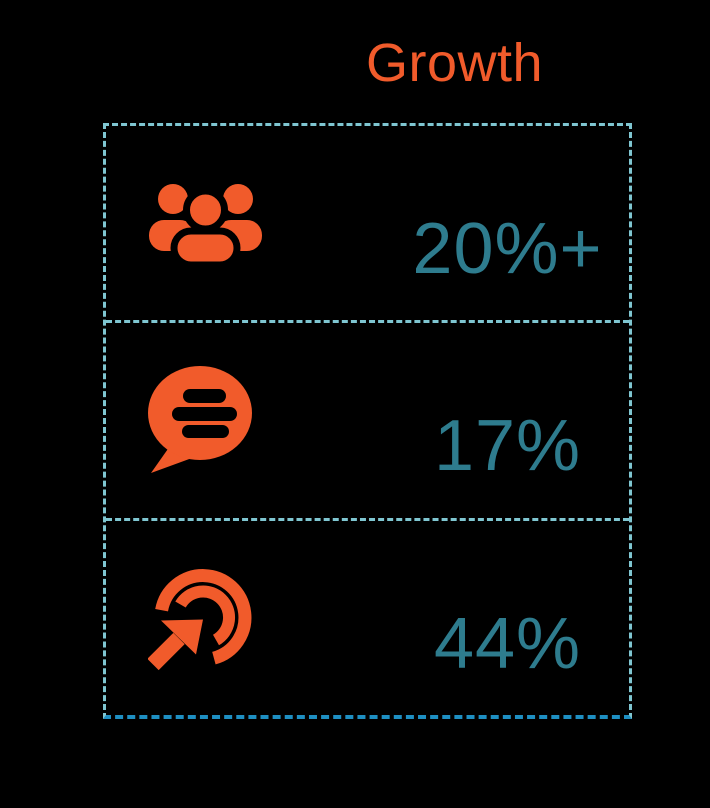 Image resolution: width=710 pixels, height=808 pixels. I want to click on users-group-icon, so click(205, 223).